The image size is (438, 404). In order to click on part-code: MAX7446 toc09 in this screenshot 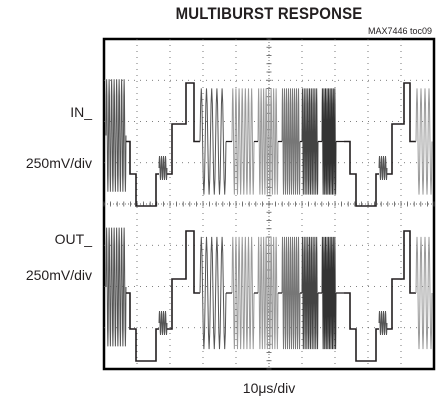, I will do `click(399, 31)`.